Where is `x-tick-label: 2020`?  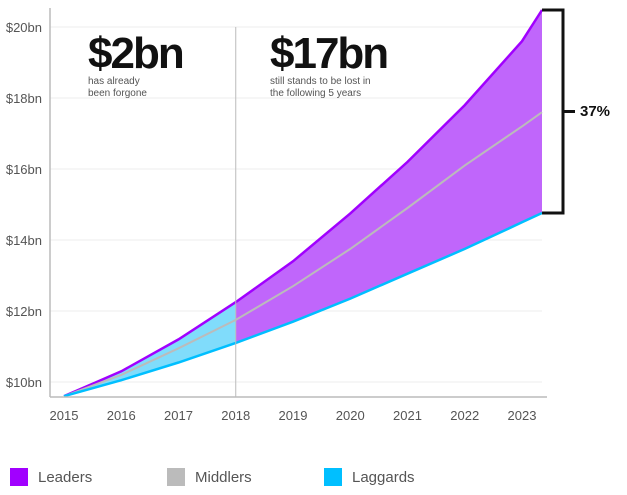 x-tick-label: 2020 is located at coordinates (350, 415).